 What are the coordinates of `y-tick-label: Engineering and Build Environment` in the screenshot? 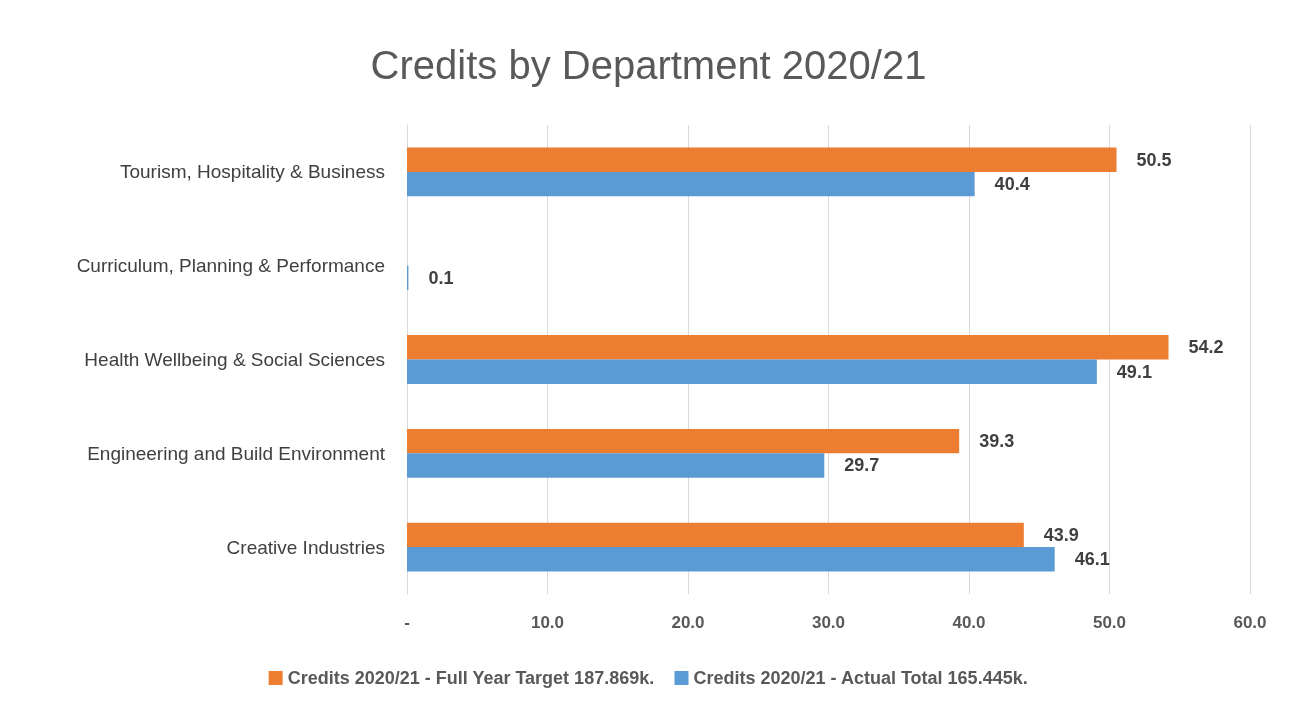 It's located at (236, 453).